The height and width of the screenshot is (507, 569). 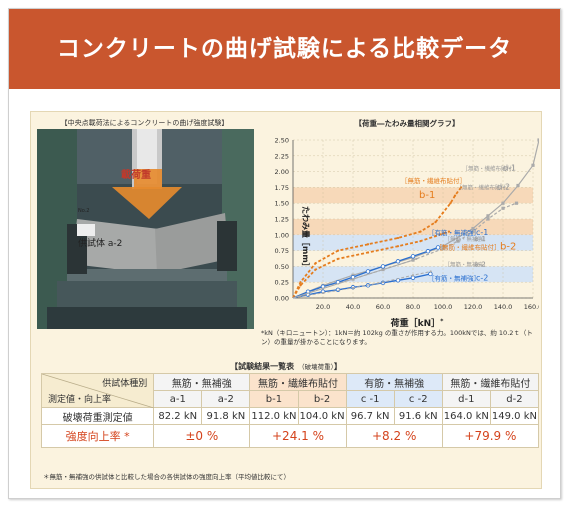 I want to click on x-tick-label: 40.0, so click(x=353, y=307).